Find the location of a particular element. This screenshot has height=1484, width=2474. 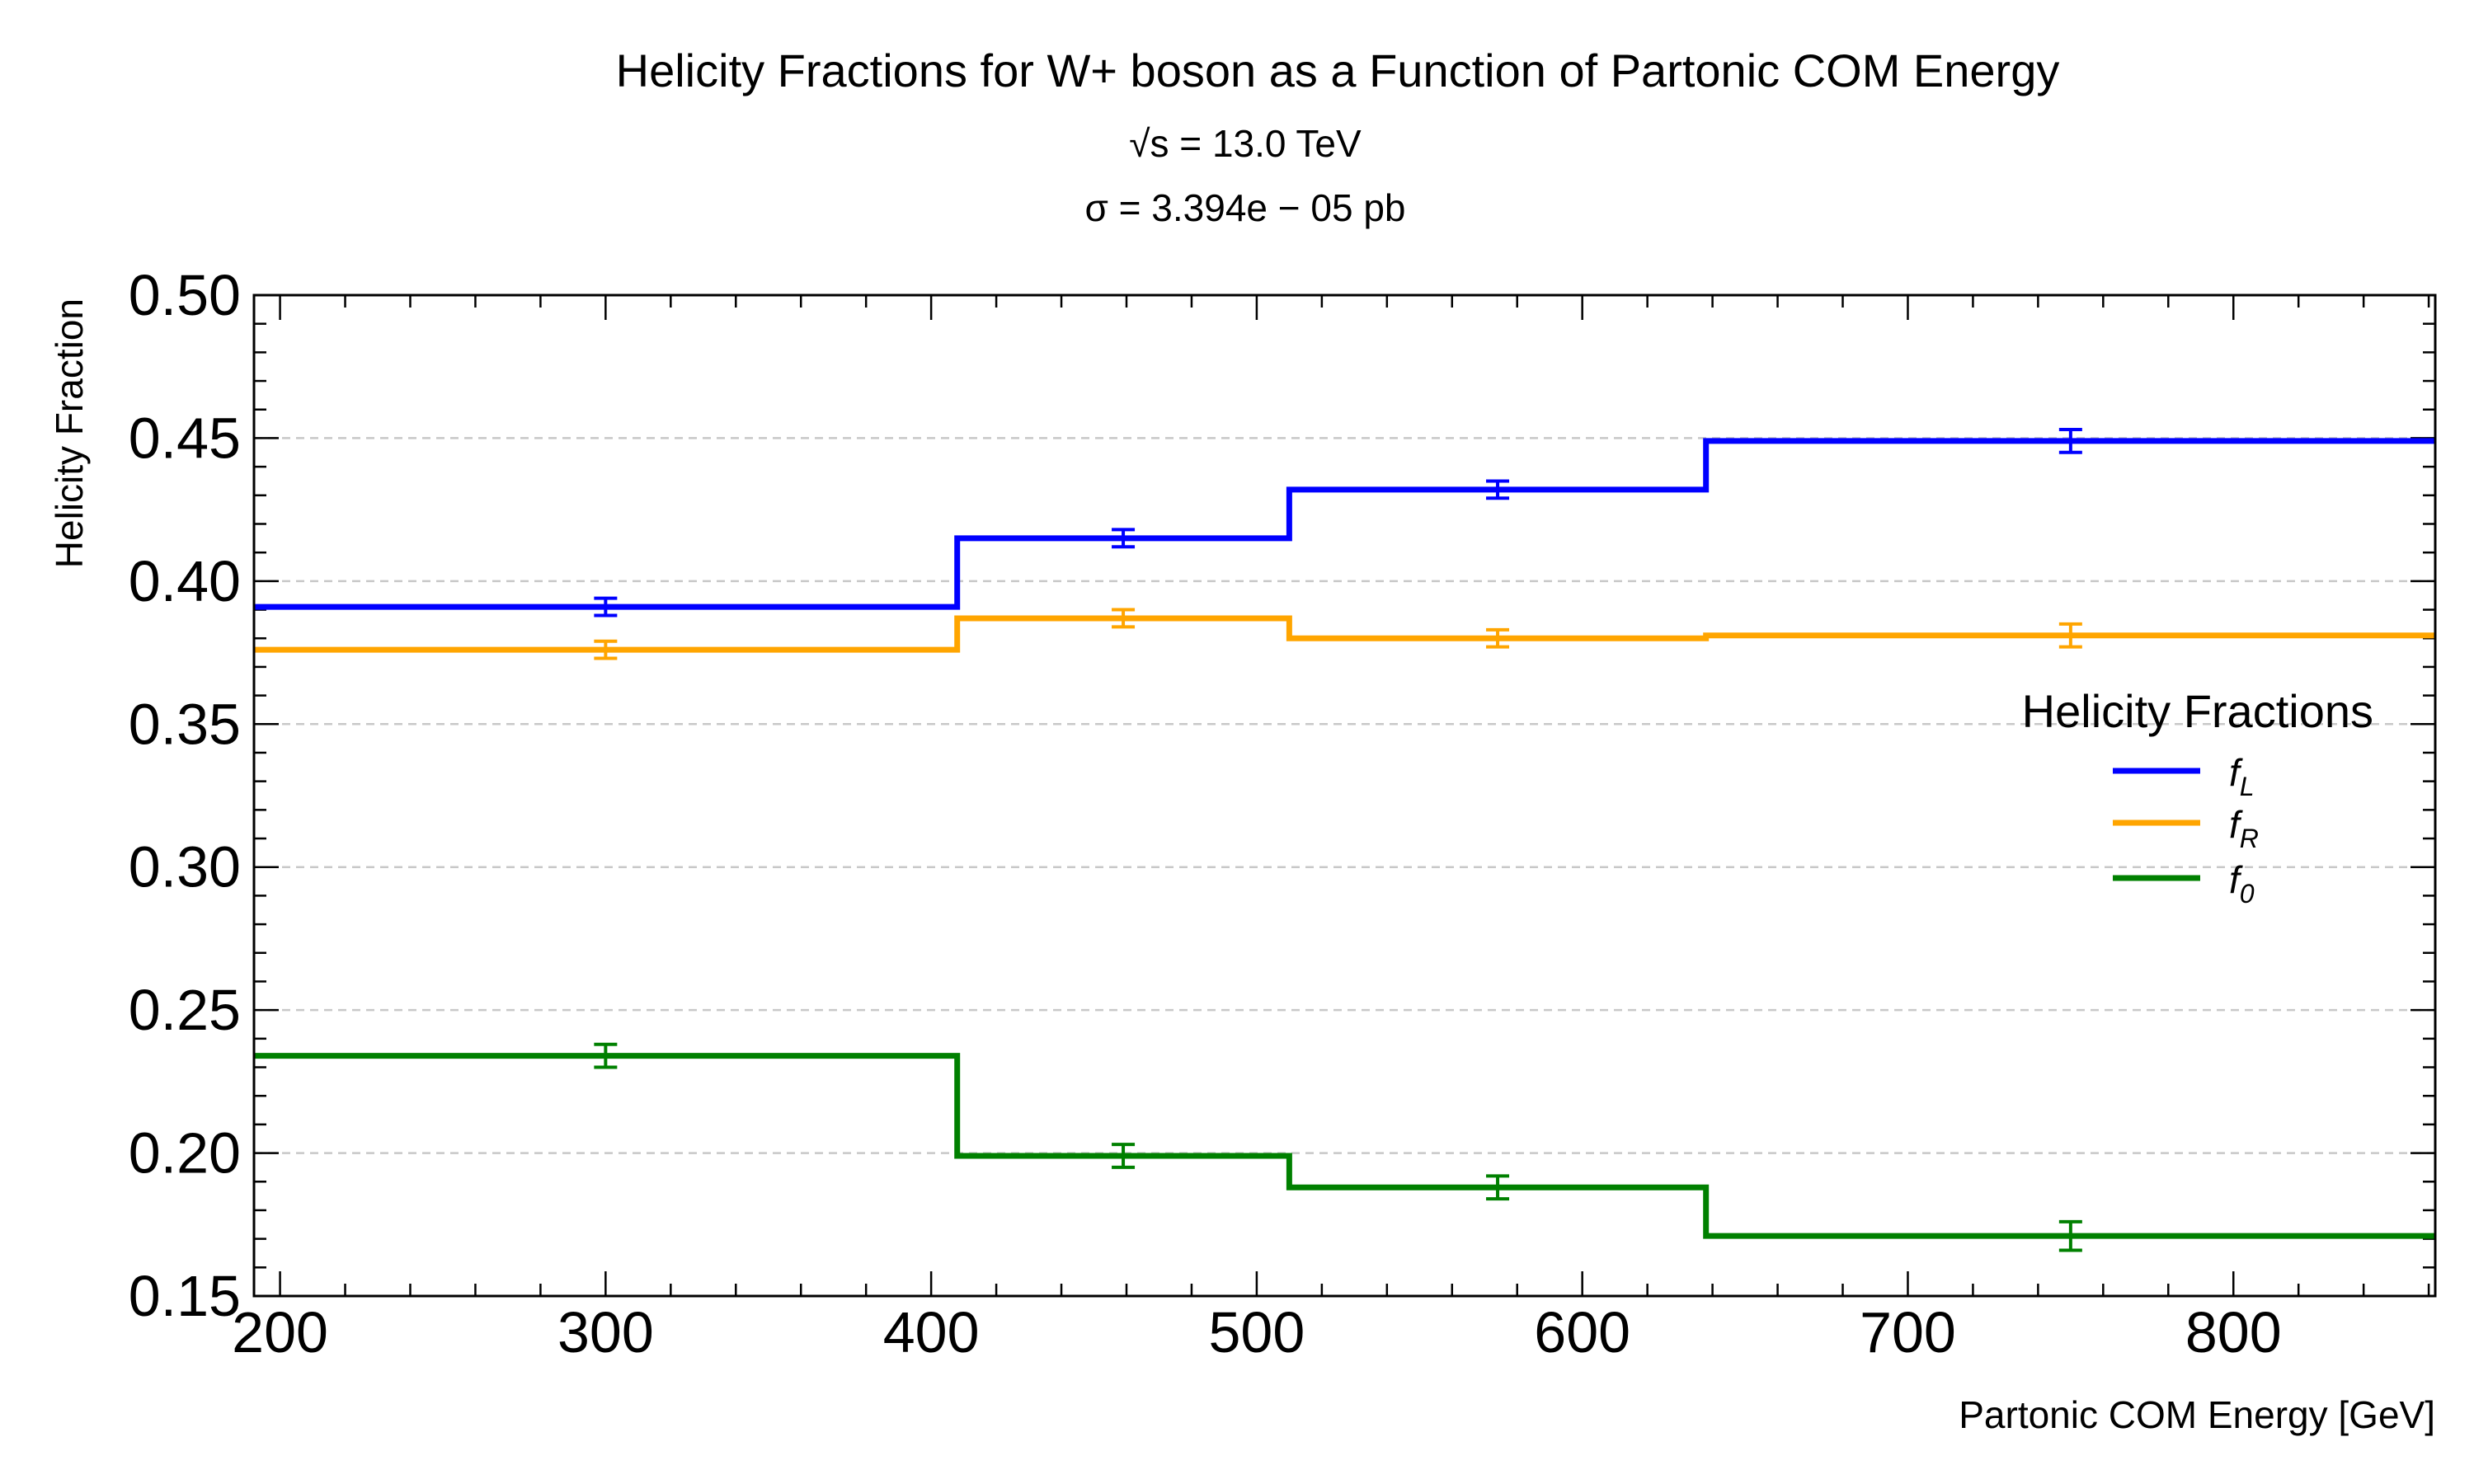

x-tick-labels: 200 300 400 500 600 700 800 is located at coordinates (1256, 1332).